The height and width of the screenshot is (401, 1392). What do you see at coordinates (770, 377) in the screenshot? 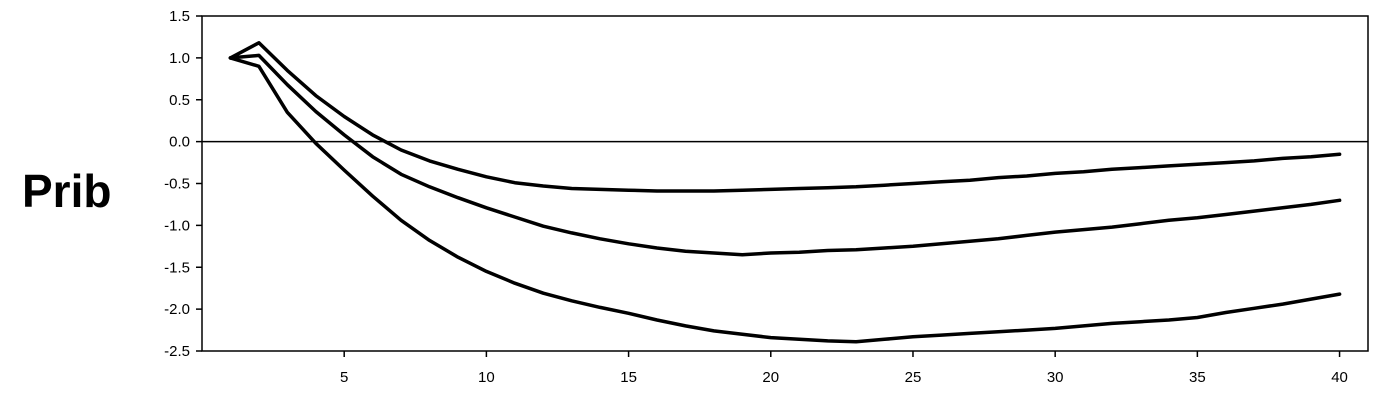
I see `x-tick-label: 20` at bounding box center [770, 377].